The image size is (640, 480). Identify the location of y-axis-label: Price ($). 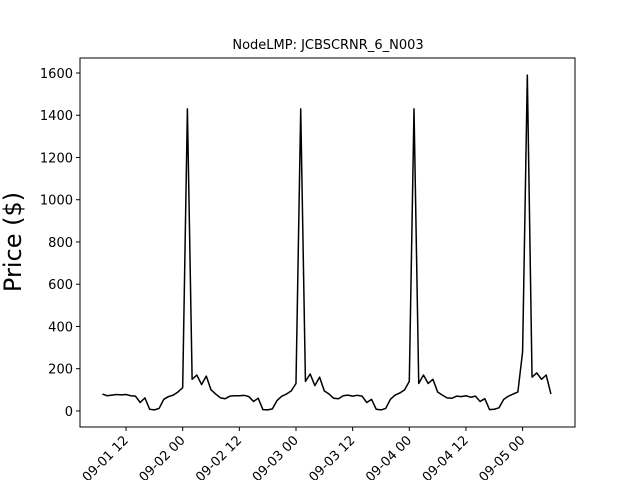
(13, 242).